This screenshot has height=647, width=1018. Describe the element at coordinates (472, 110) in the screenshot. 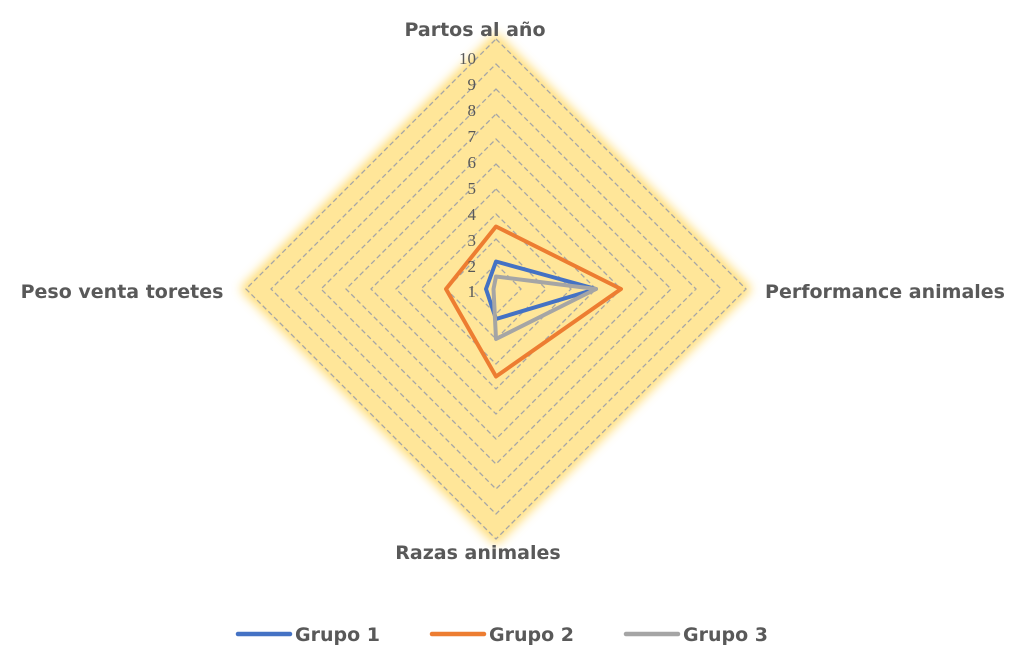

I see `tick-label: 8` at that location.